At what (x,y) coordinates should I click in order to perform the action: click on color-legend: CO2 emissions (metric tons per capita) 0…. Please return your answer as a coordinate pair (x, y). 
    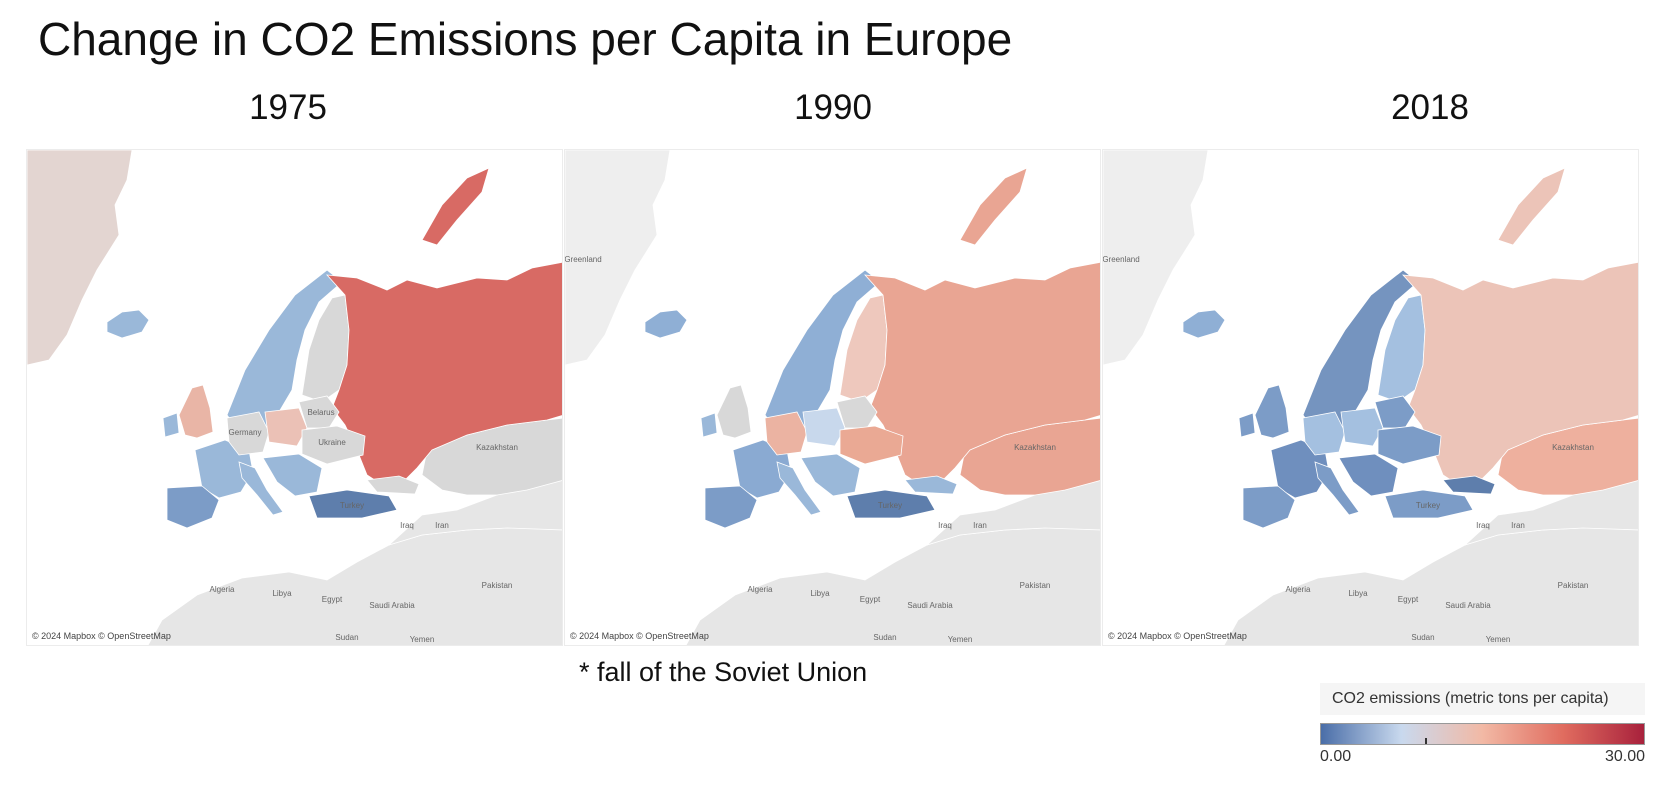
    Looking at the image, I should click on (1482, 725).